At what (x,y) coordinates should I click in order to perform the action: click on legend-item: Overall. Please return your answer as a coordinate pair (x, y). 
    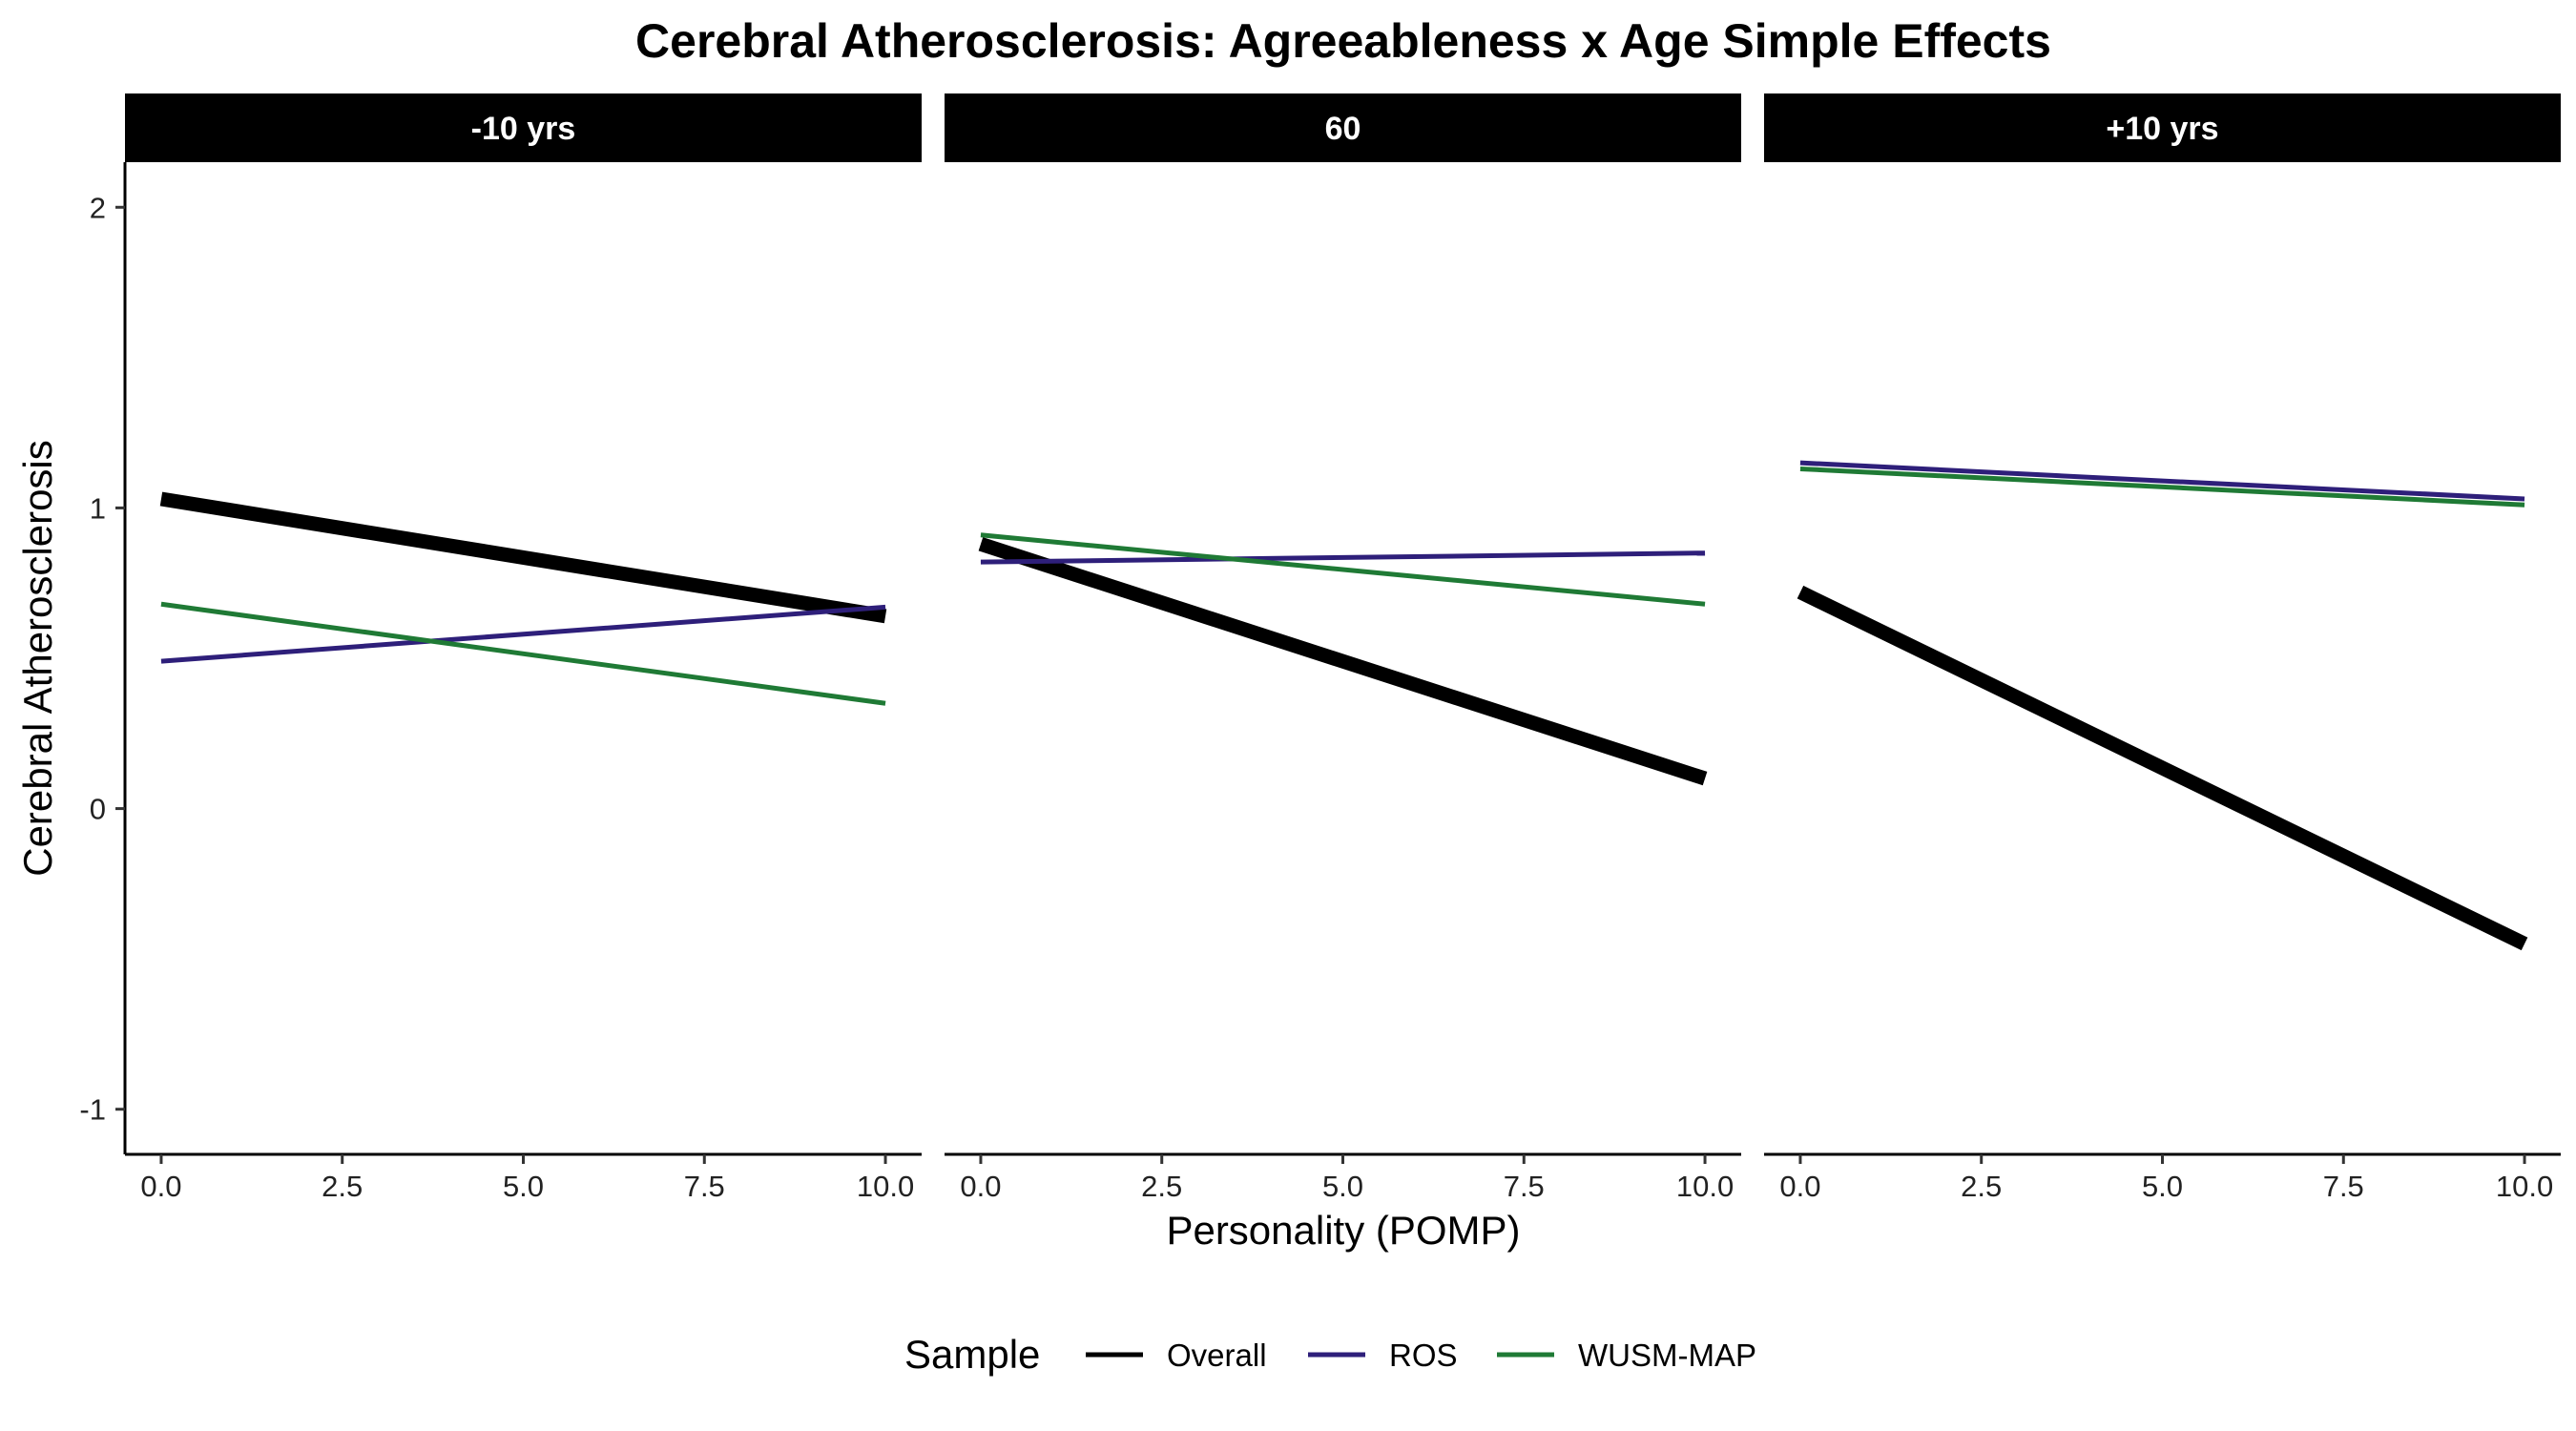
    Looking at the image, I should click on (1176, 1355).